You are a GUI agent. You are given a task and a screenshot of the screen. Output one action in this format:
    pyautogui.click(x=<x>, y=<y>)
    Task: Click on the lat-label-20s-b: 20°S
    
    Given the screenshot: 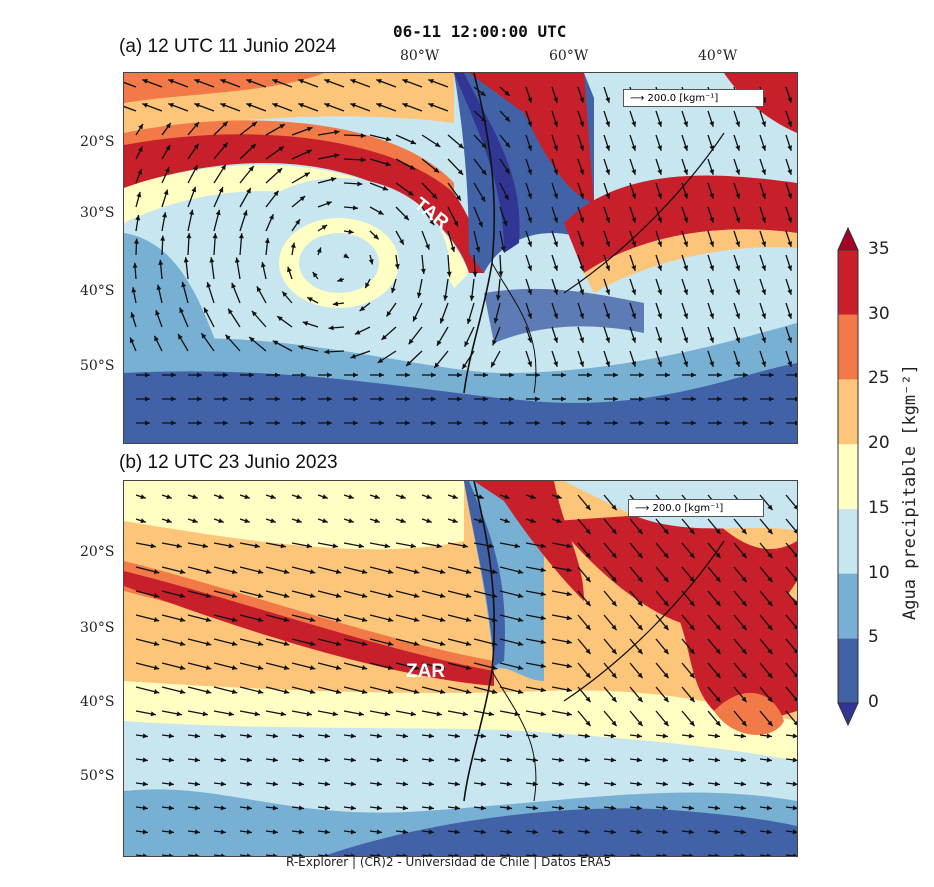 What is the action you would take?
    pyautogui.click(x=97, y=552)
    